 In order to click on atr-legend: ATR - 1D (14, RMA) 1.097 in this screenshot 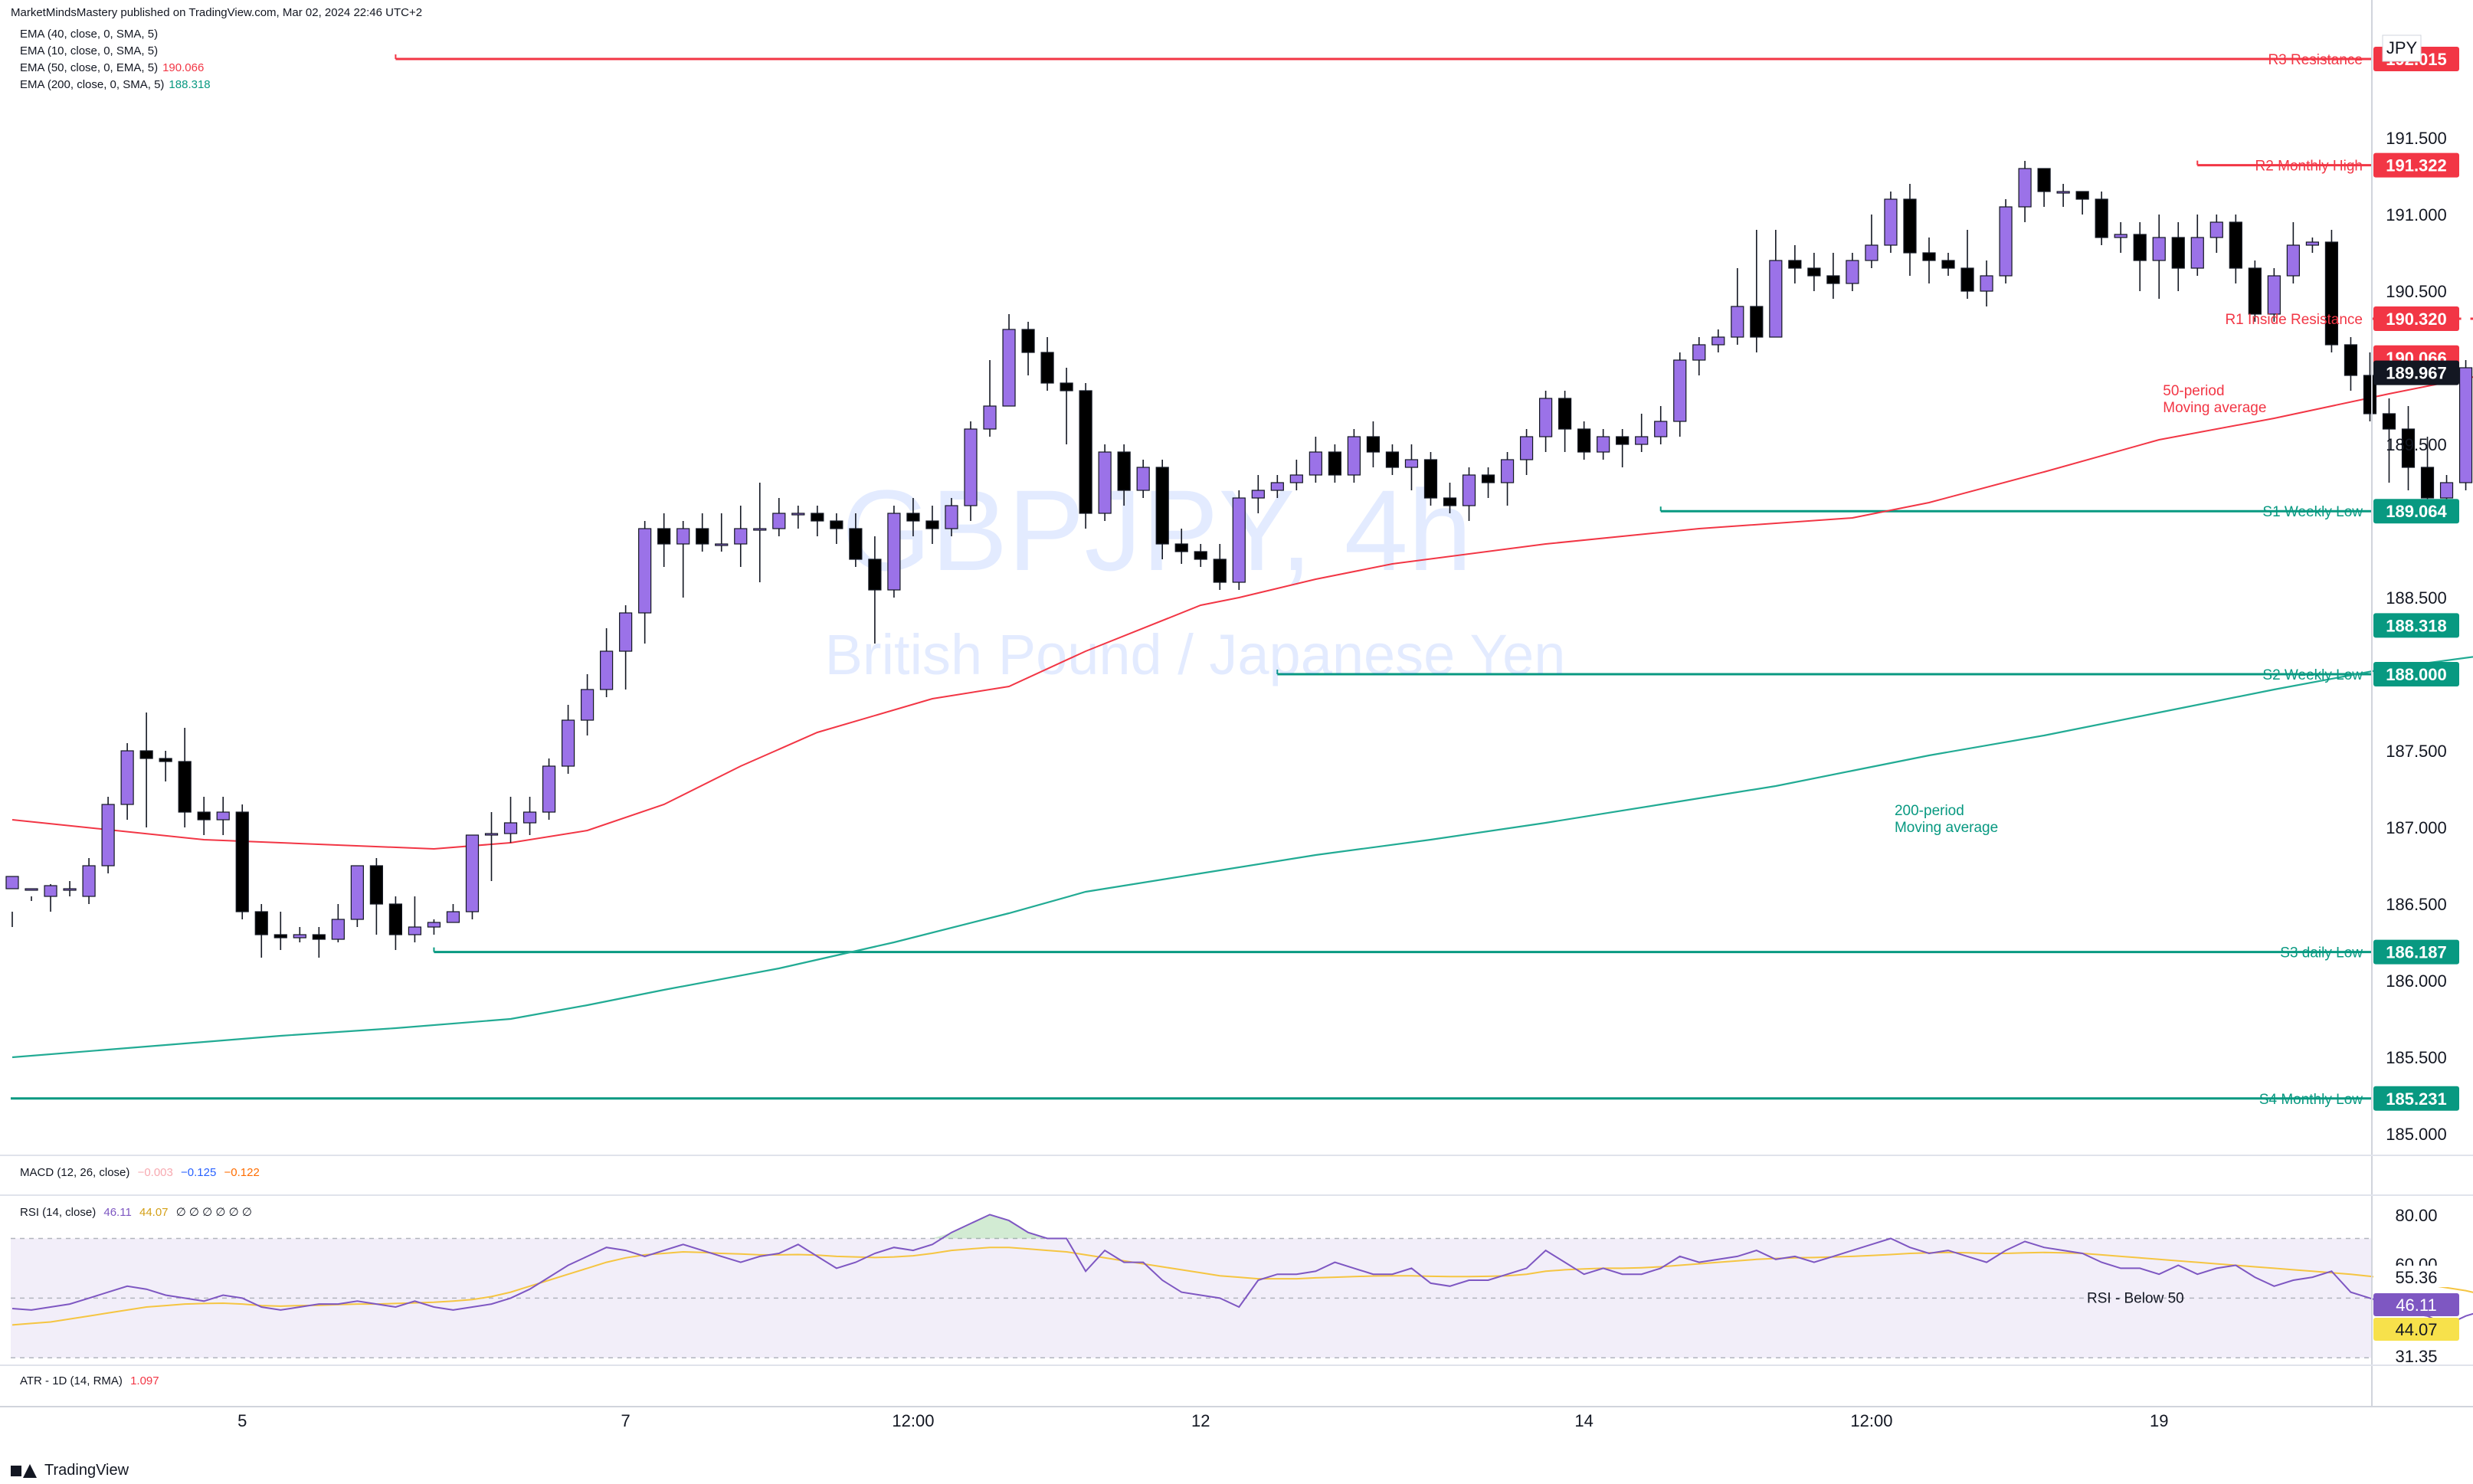, I will do `click(89, 1381)`.